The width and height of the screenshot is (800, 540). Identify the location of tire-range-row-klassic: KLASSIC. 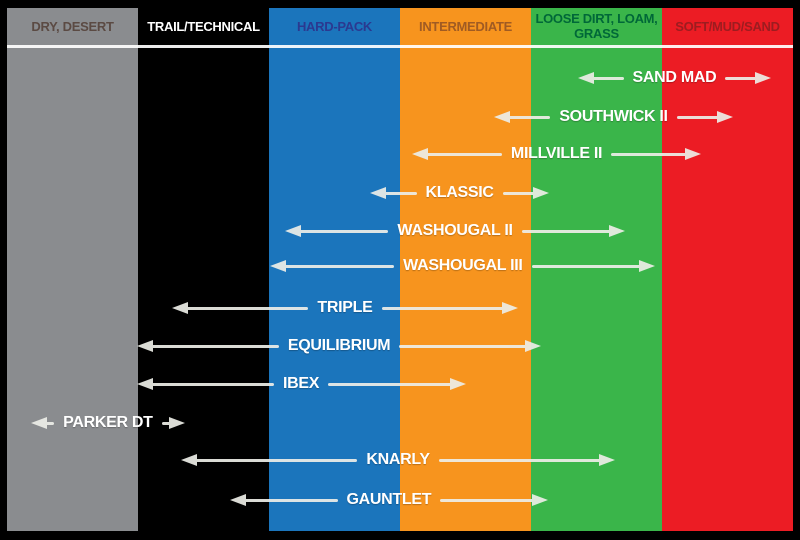
(459, 193).